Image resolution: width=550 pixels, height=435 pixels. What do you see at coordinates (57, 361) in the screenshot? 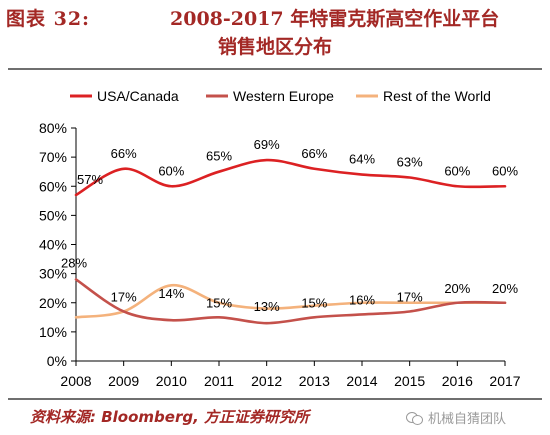
I see `y-tick-label: 0%` at bounding box center [57, 361].